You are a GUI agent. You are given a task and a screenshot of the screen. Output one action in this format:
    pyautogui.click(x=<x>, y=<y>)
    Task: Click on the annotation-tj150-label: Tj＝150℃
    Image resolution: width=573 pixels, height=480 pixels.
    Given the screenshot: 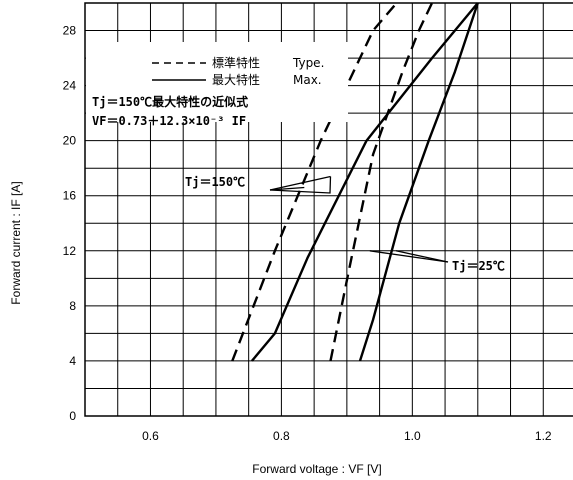 What is the action you would take?
    pyautogui.click(x=215, y=182)
    